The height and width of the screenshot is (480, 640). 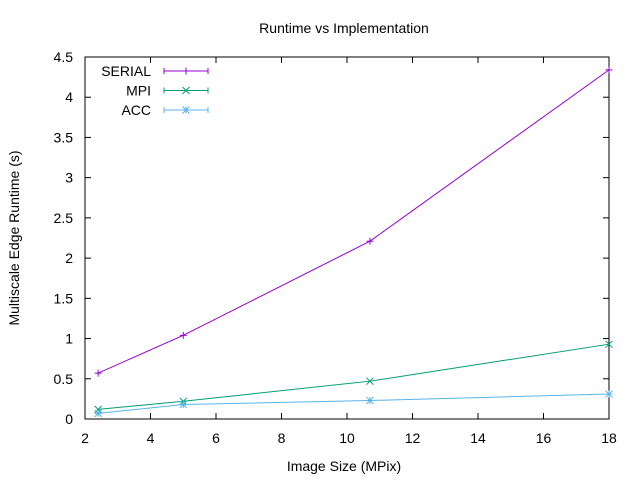 I want to click on x-tick-label: 18, so click(x=609, y=438).